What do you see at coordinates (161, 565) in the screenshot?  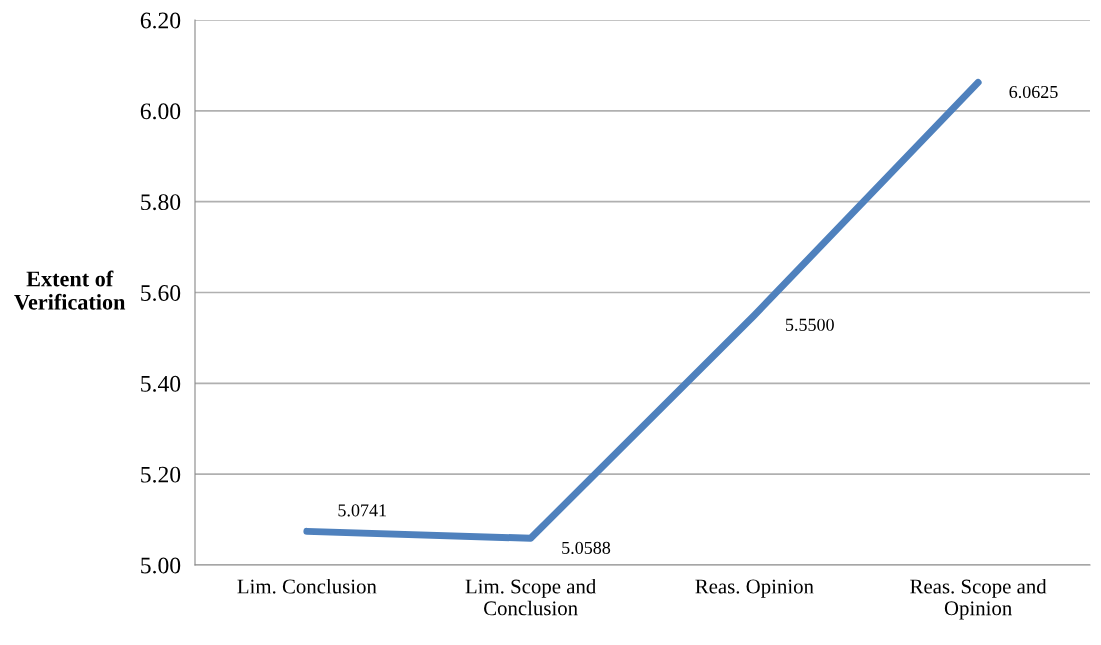 I see `y-tick-label: 5.00` at bounding box center [161, 565].